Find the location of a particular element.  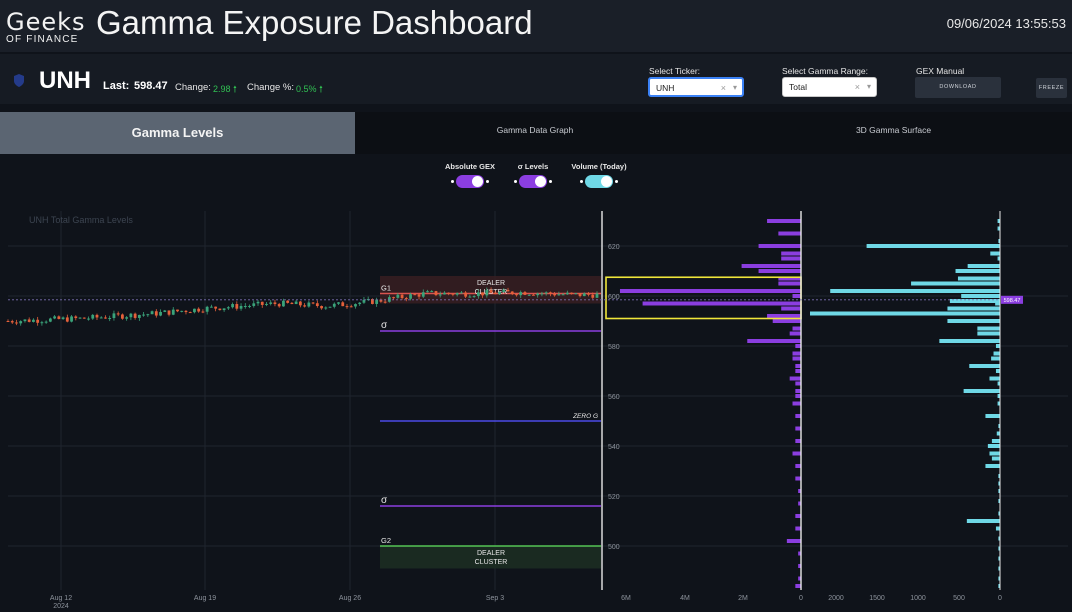

gamma-range-select-value: Total is located at coordinates (798, 87).